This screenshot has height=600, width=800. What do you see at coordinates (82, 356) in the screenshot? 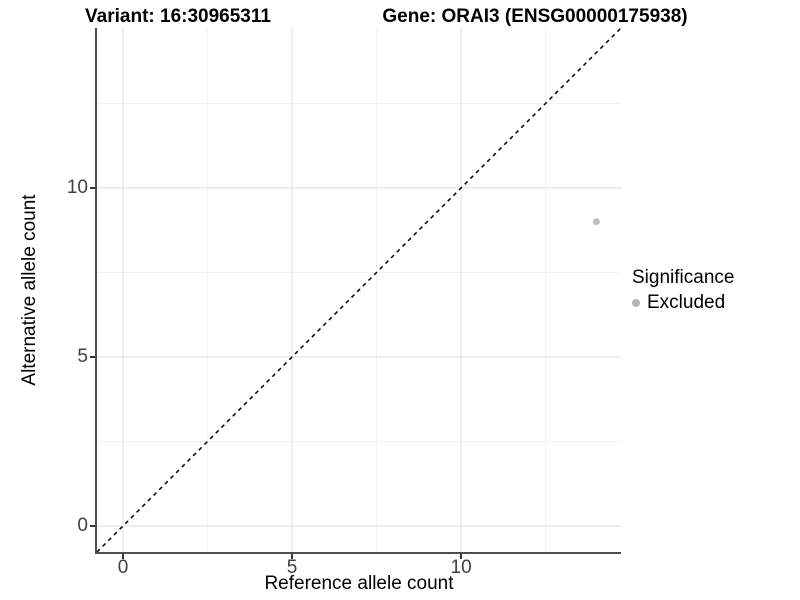
I see `y-tick-label: 5` at bounding box center [82, 356].